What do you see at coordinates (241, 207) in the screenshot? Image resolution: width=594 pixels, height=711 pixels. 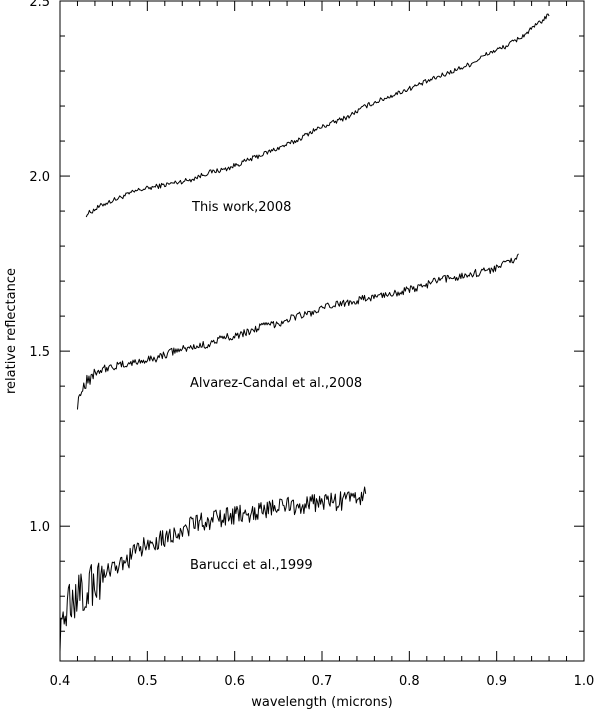 I see `series-label: This work,2008` at bounding box center [241, 207].